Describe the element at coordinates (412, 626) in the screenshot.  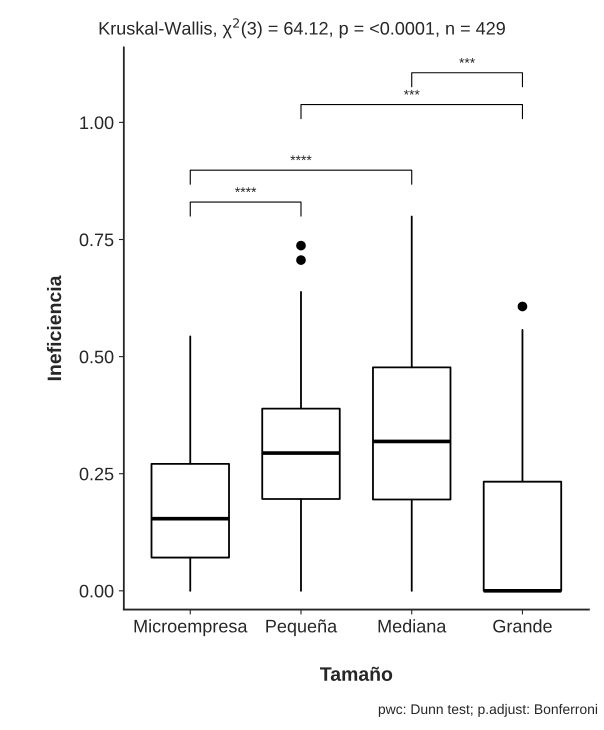
I see `x-tick-label: Mediana` at that location.